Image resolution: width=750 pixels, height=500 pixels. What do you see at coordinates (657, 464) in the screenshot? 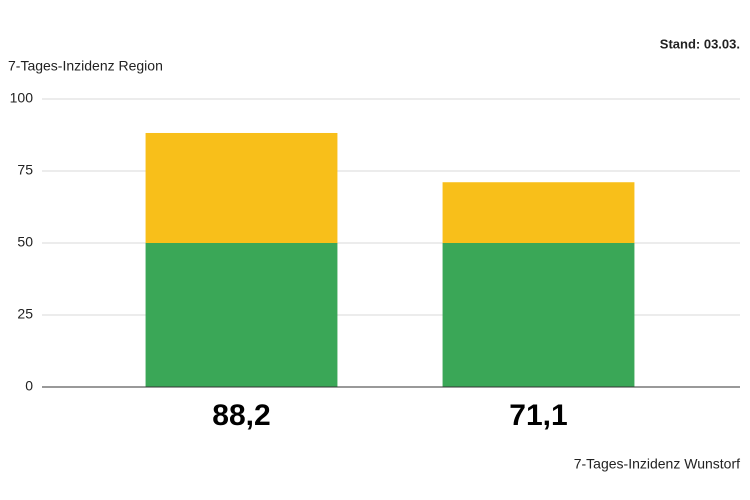
I see `x-axis-label: 7-Tages-Inzidenz Wunstorf` at bounding box center [657, 464].